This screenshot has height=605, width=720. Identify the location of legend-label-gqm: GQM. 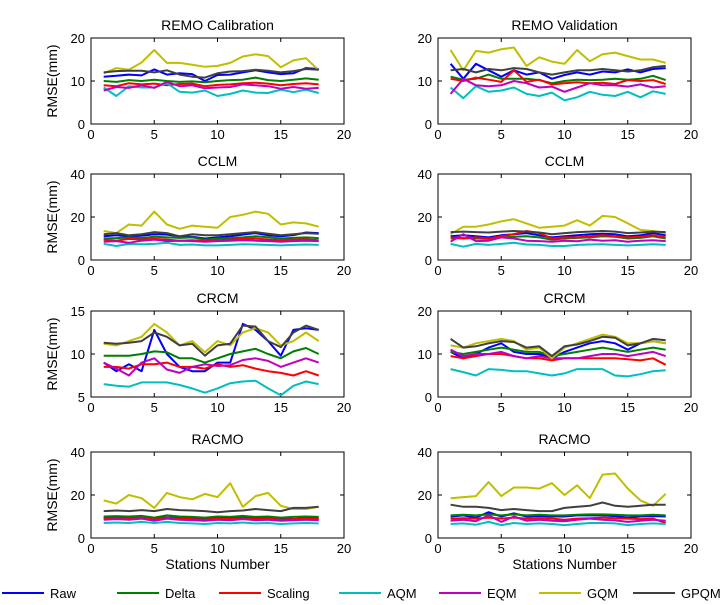
(602, 593).